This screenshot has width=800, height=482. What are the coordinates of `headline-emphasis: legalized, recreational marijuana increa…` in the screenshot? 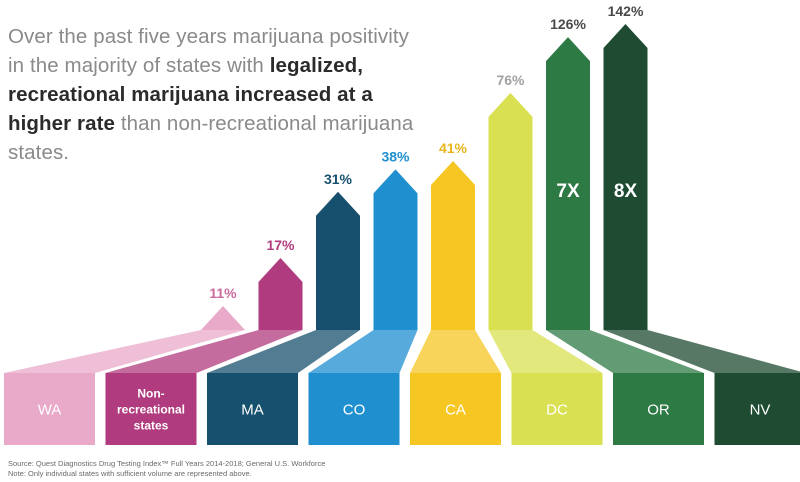 It's located at (190, 94).